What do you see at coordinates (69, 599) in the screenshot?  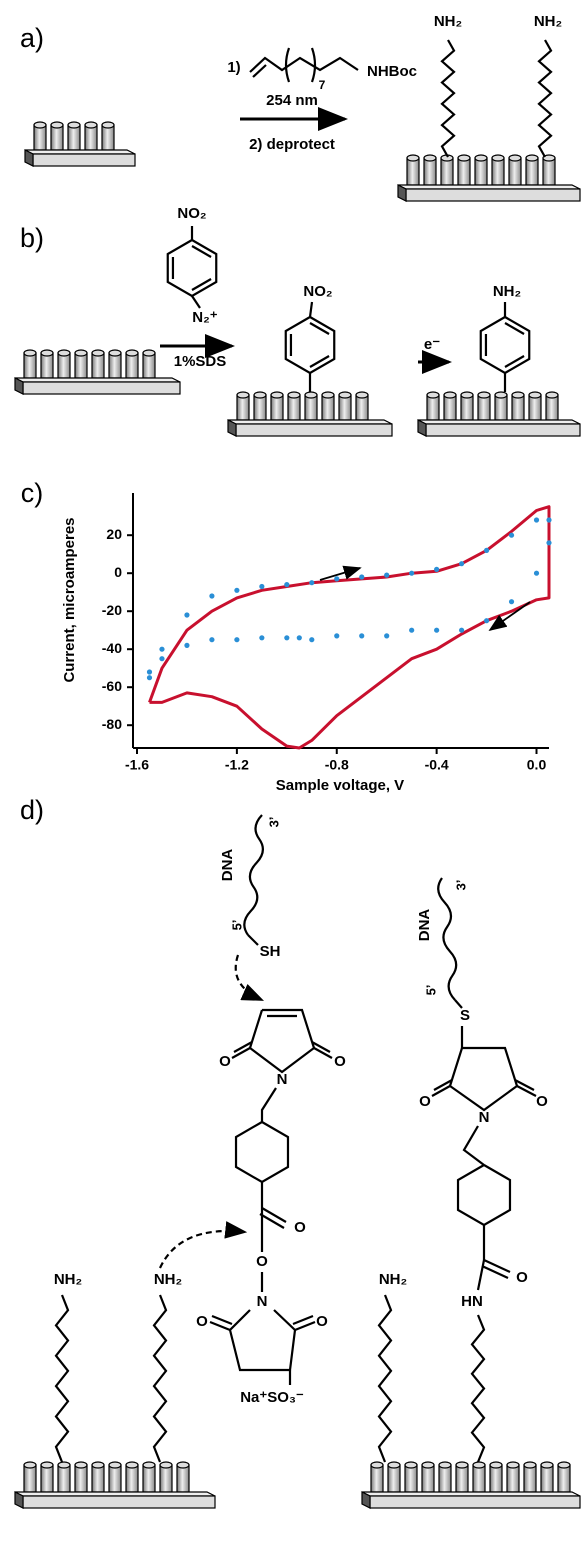 I see `y-axis-label: Current, microamperes` at bounding box center [69, 599].